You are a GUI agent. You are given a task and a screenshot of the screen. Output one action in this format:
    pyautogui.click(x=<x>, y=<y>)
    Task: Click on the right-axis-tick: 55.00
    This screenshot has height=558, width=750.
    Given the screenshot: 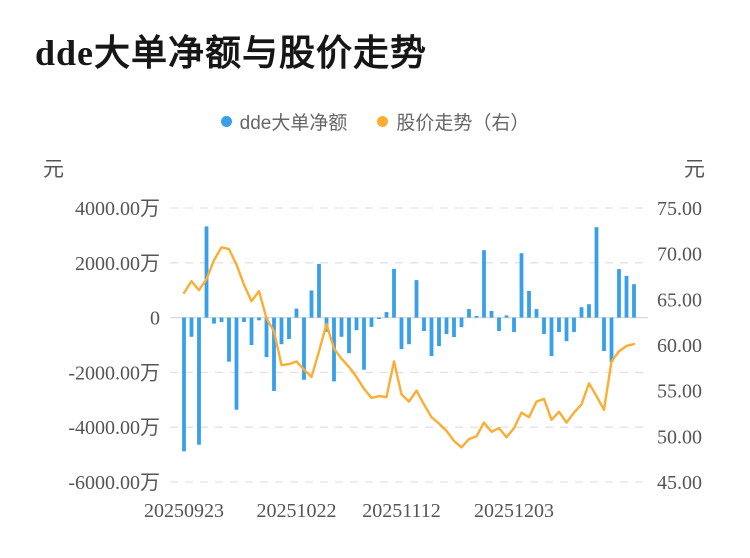 What is the action you would take?
    pyautogui.click(x=679, y=392)
    